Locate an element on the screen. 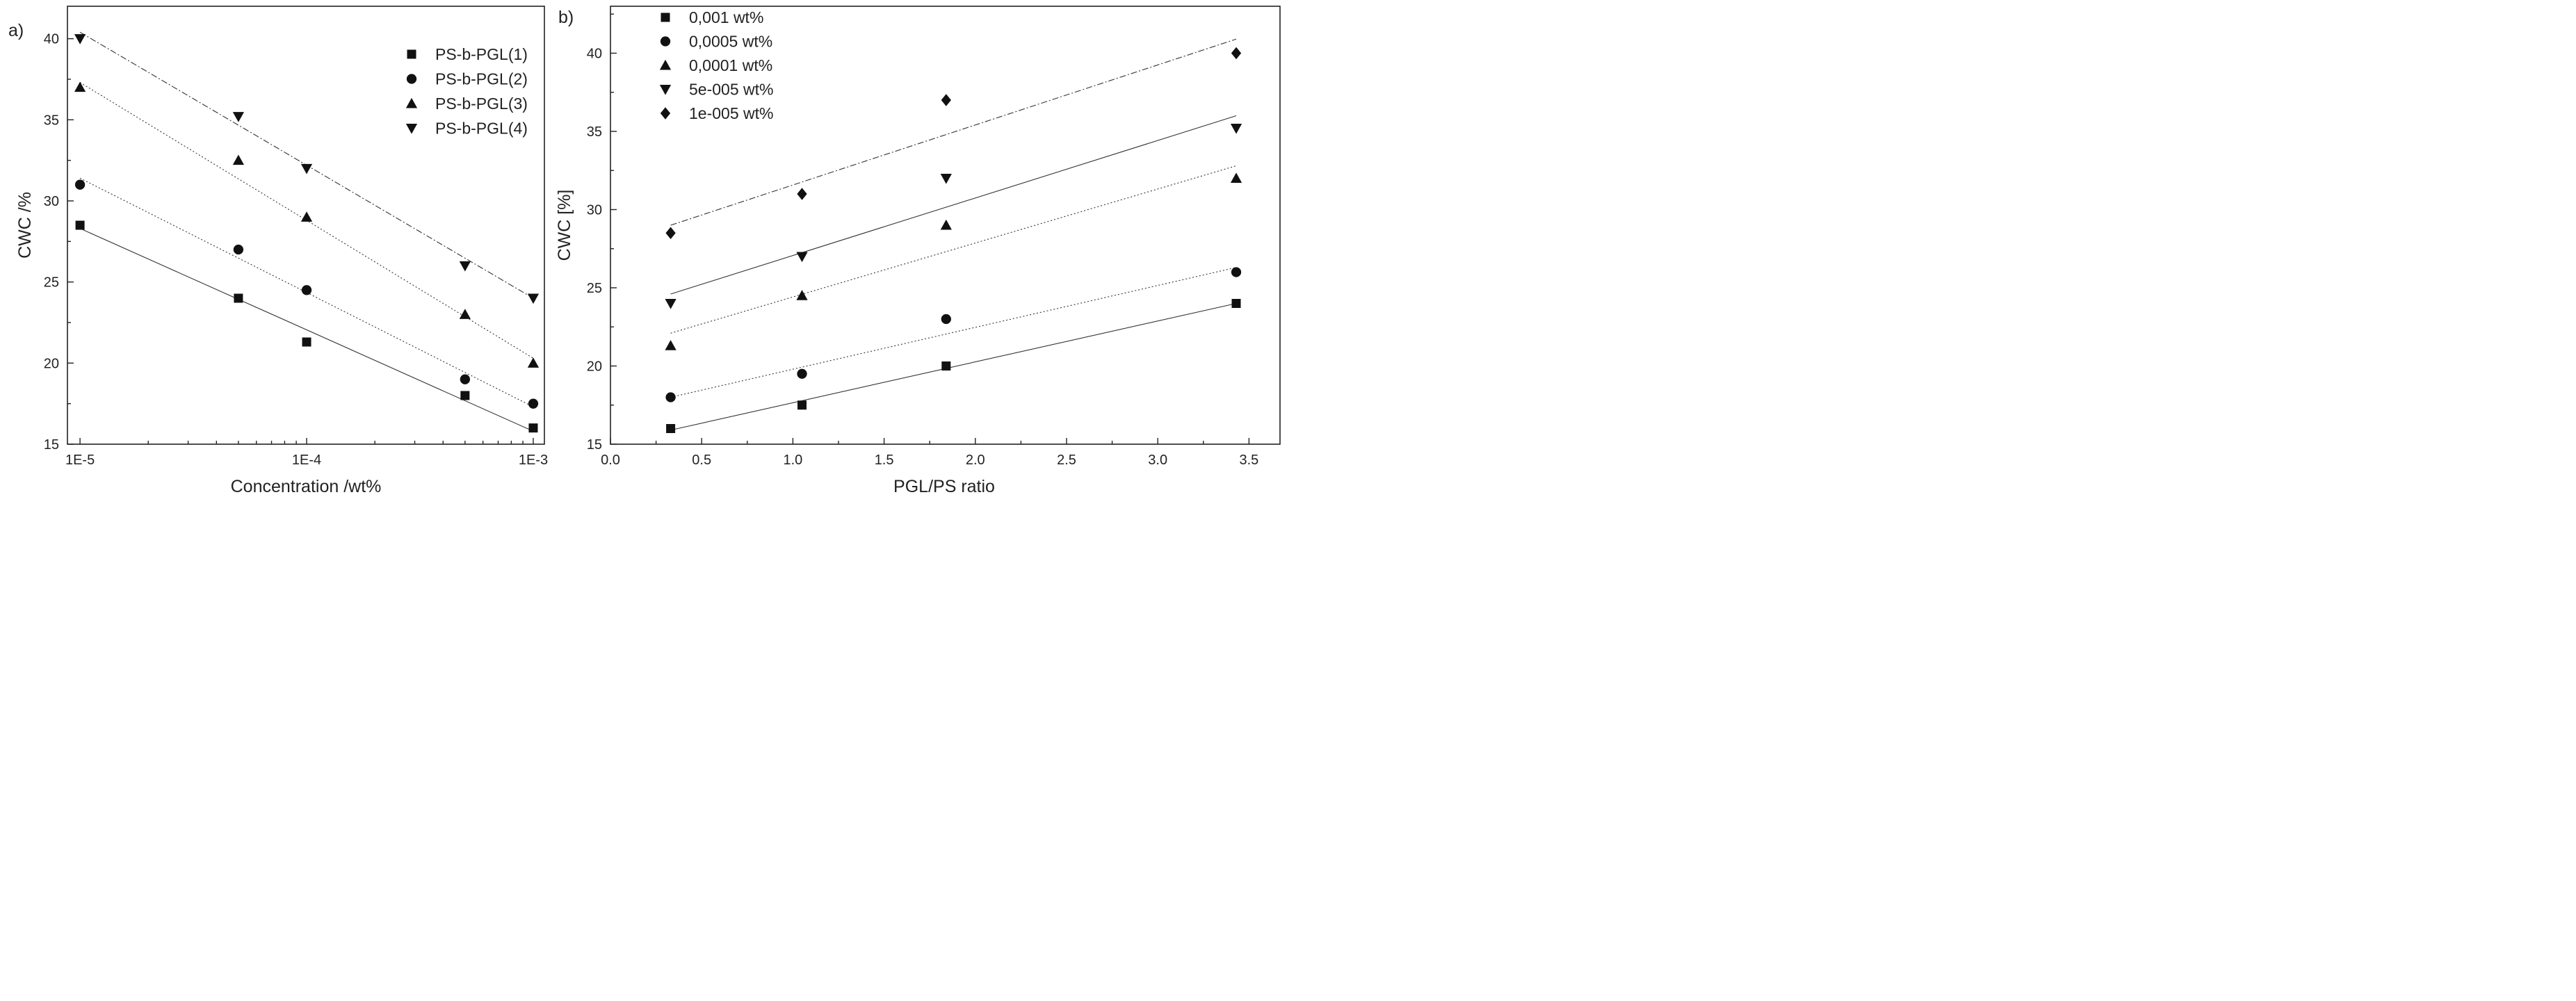 Image resolution: width=2576 pixels, height=1001 pixels. panel-b-y-tick-label: 40 is located at coordinates (594, 54).